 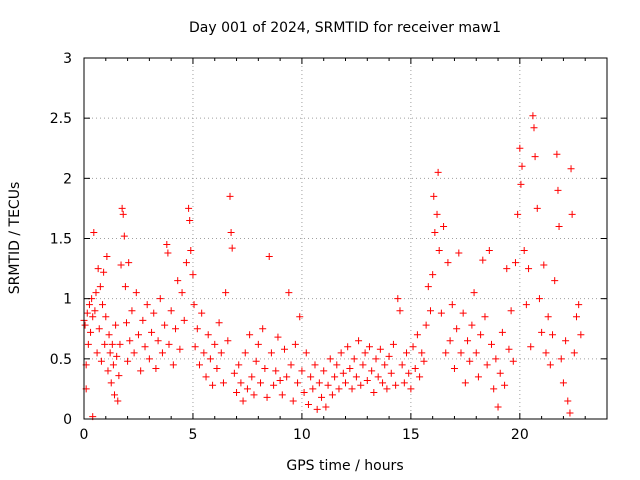 What do you see at coordinates (67, 300) in the screenshot?
I see `y-tick-label: 1` at bounding box center [67, 300].